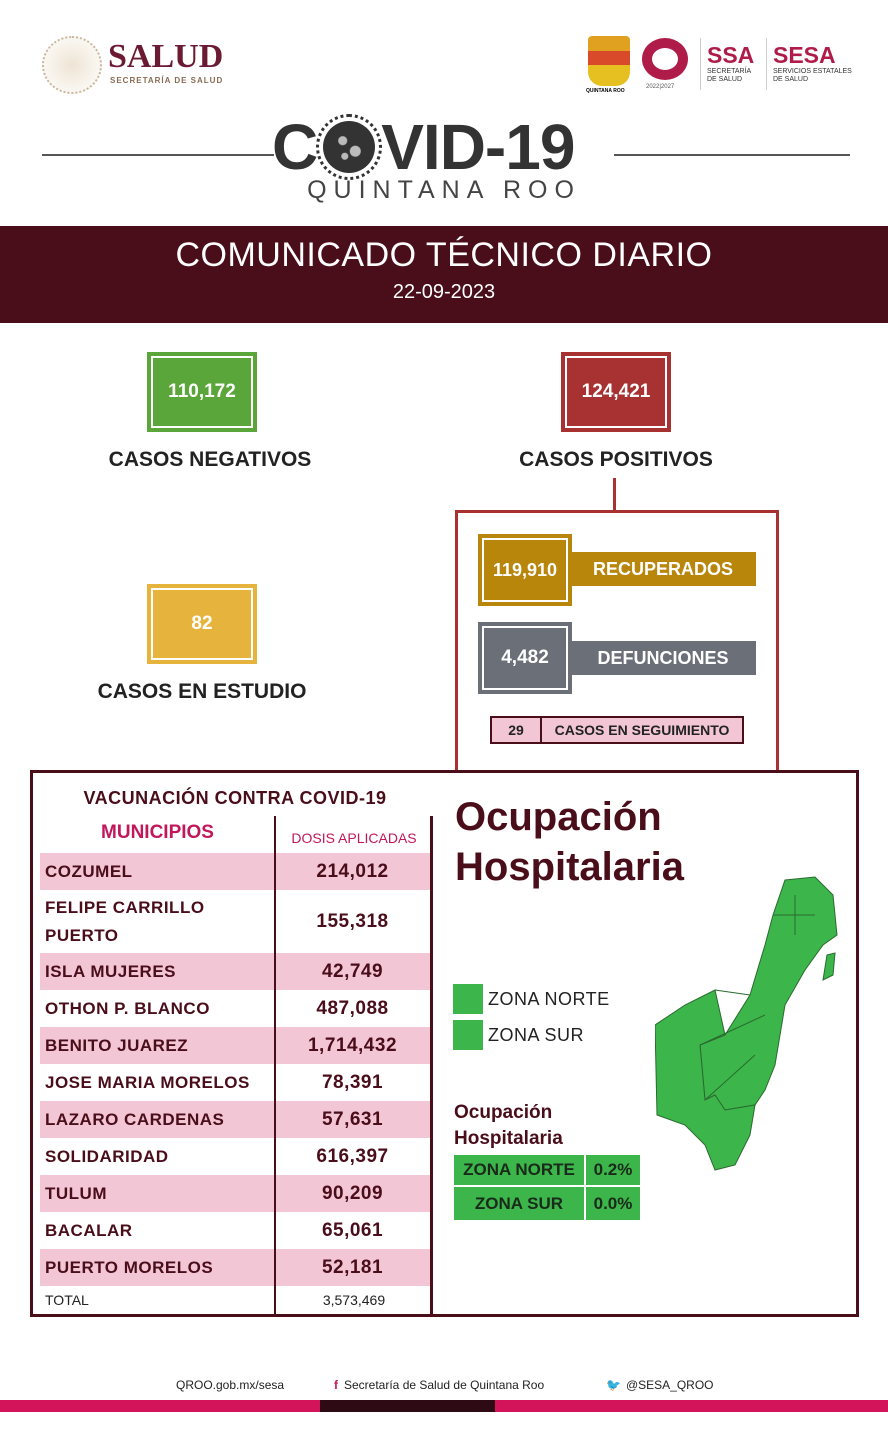 Image resolution: width=888 pixels, height=1440 pixels. Describe the element at coordinates (157, 832) in the screenshot. I see `col-municipios: MUNICIPIOS` at that location.